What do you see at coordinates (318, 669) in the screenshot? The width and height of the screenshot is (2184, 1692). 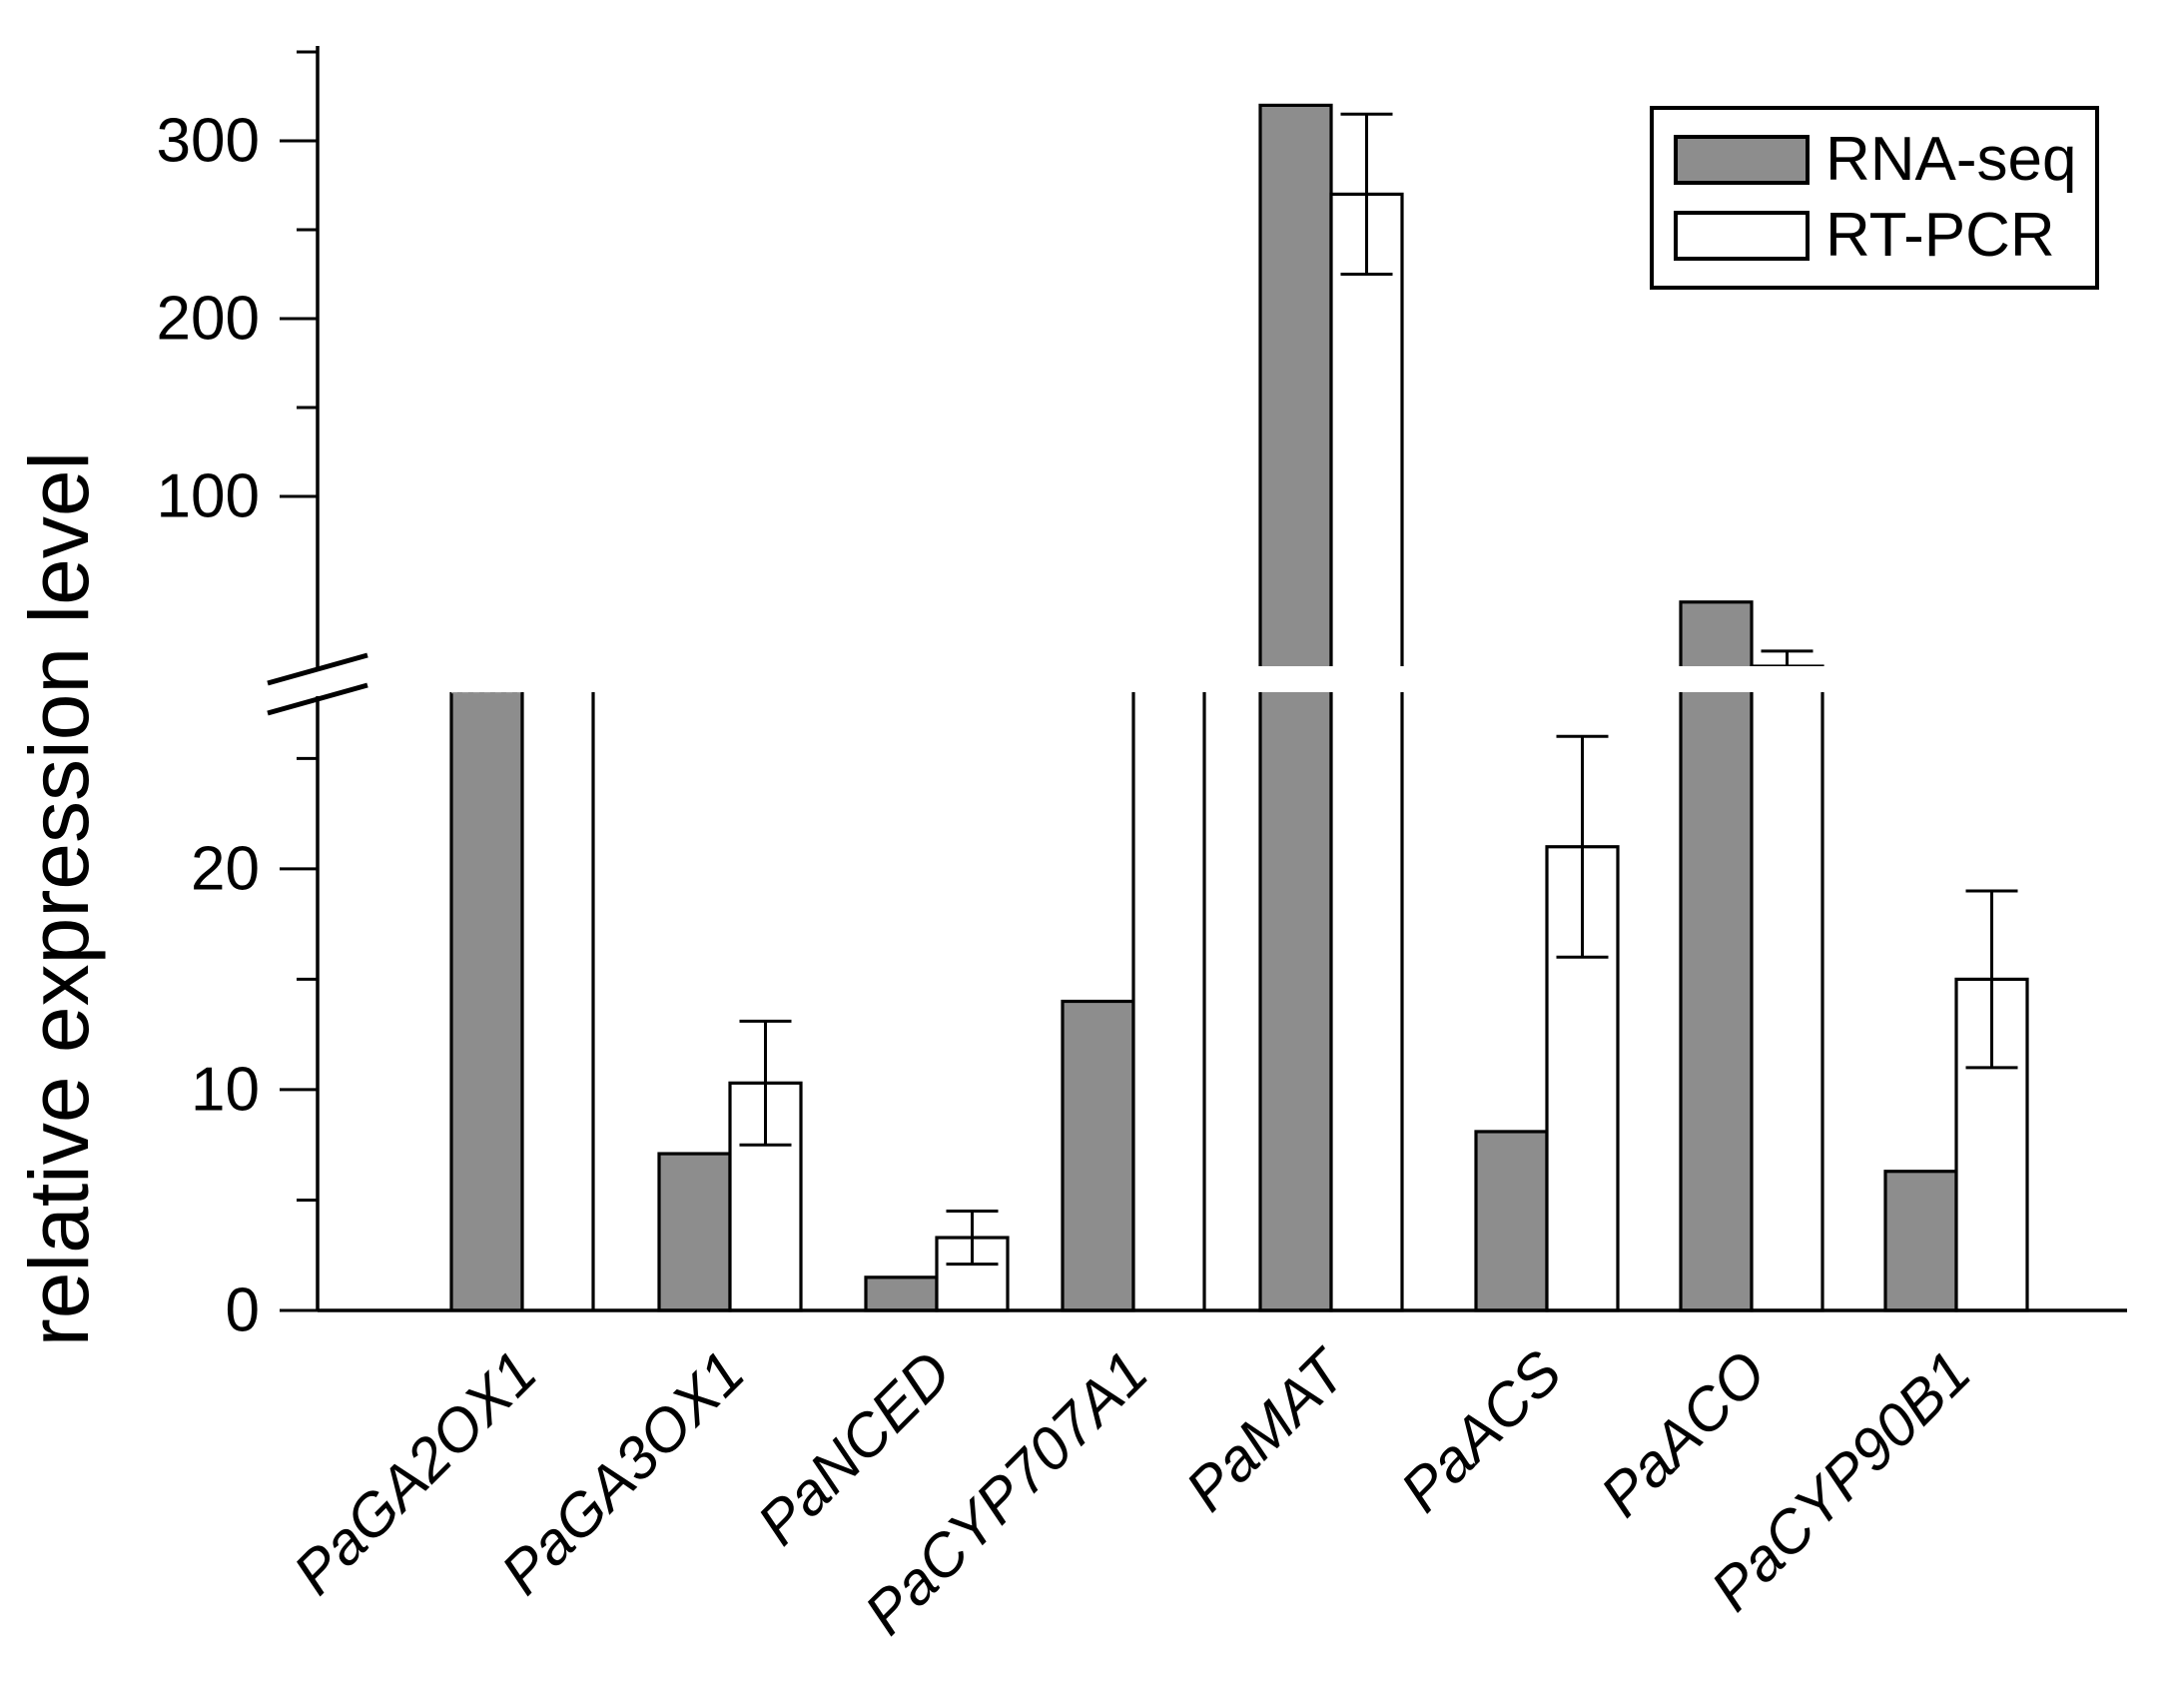 I see `axis-break-slash-upper` at bounding box center [318, 669].